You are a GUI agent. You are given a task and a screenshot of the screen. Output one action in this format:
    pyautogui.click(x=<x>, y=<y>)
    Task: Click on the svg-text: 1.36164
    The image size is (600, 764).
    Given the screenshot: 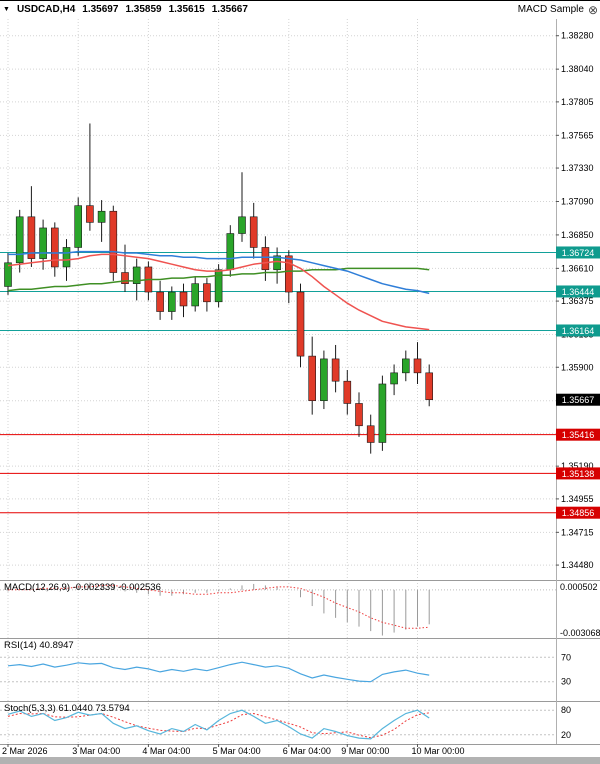 What is the action you would take?
    pyautogui.click(x=578, y=331)
    